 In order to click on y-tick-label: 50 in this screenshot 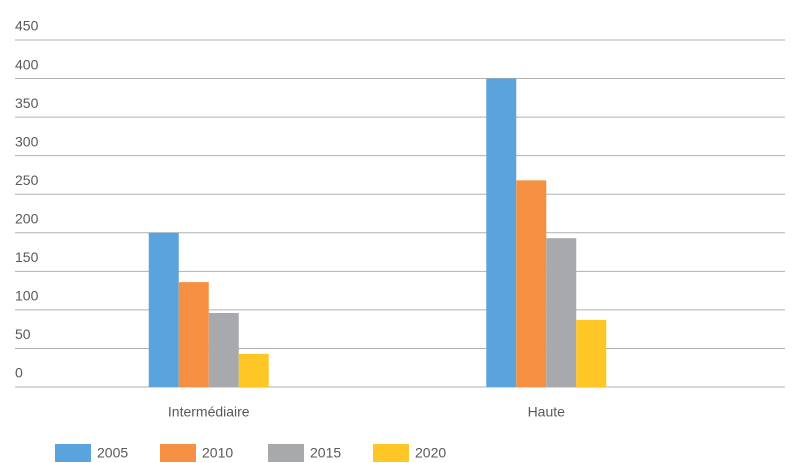, I will do `click(23, 334)`.